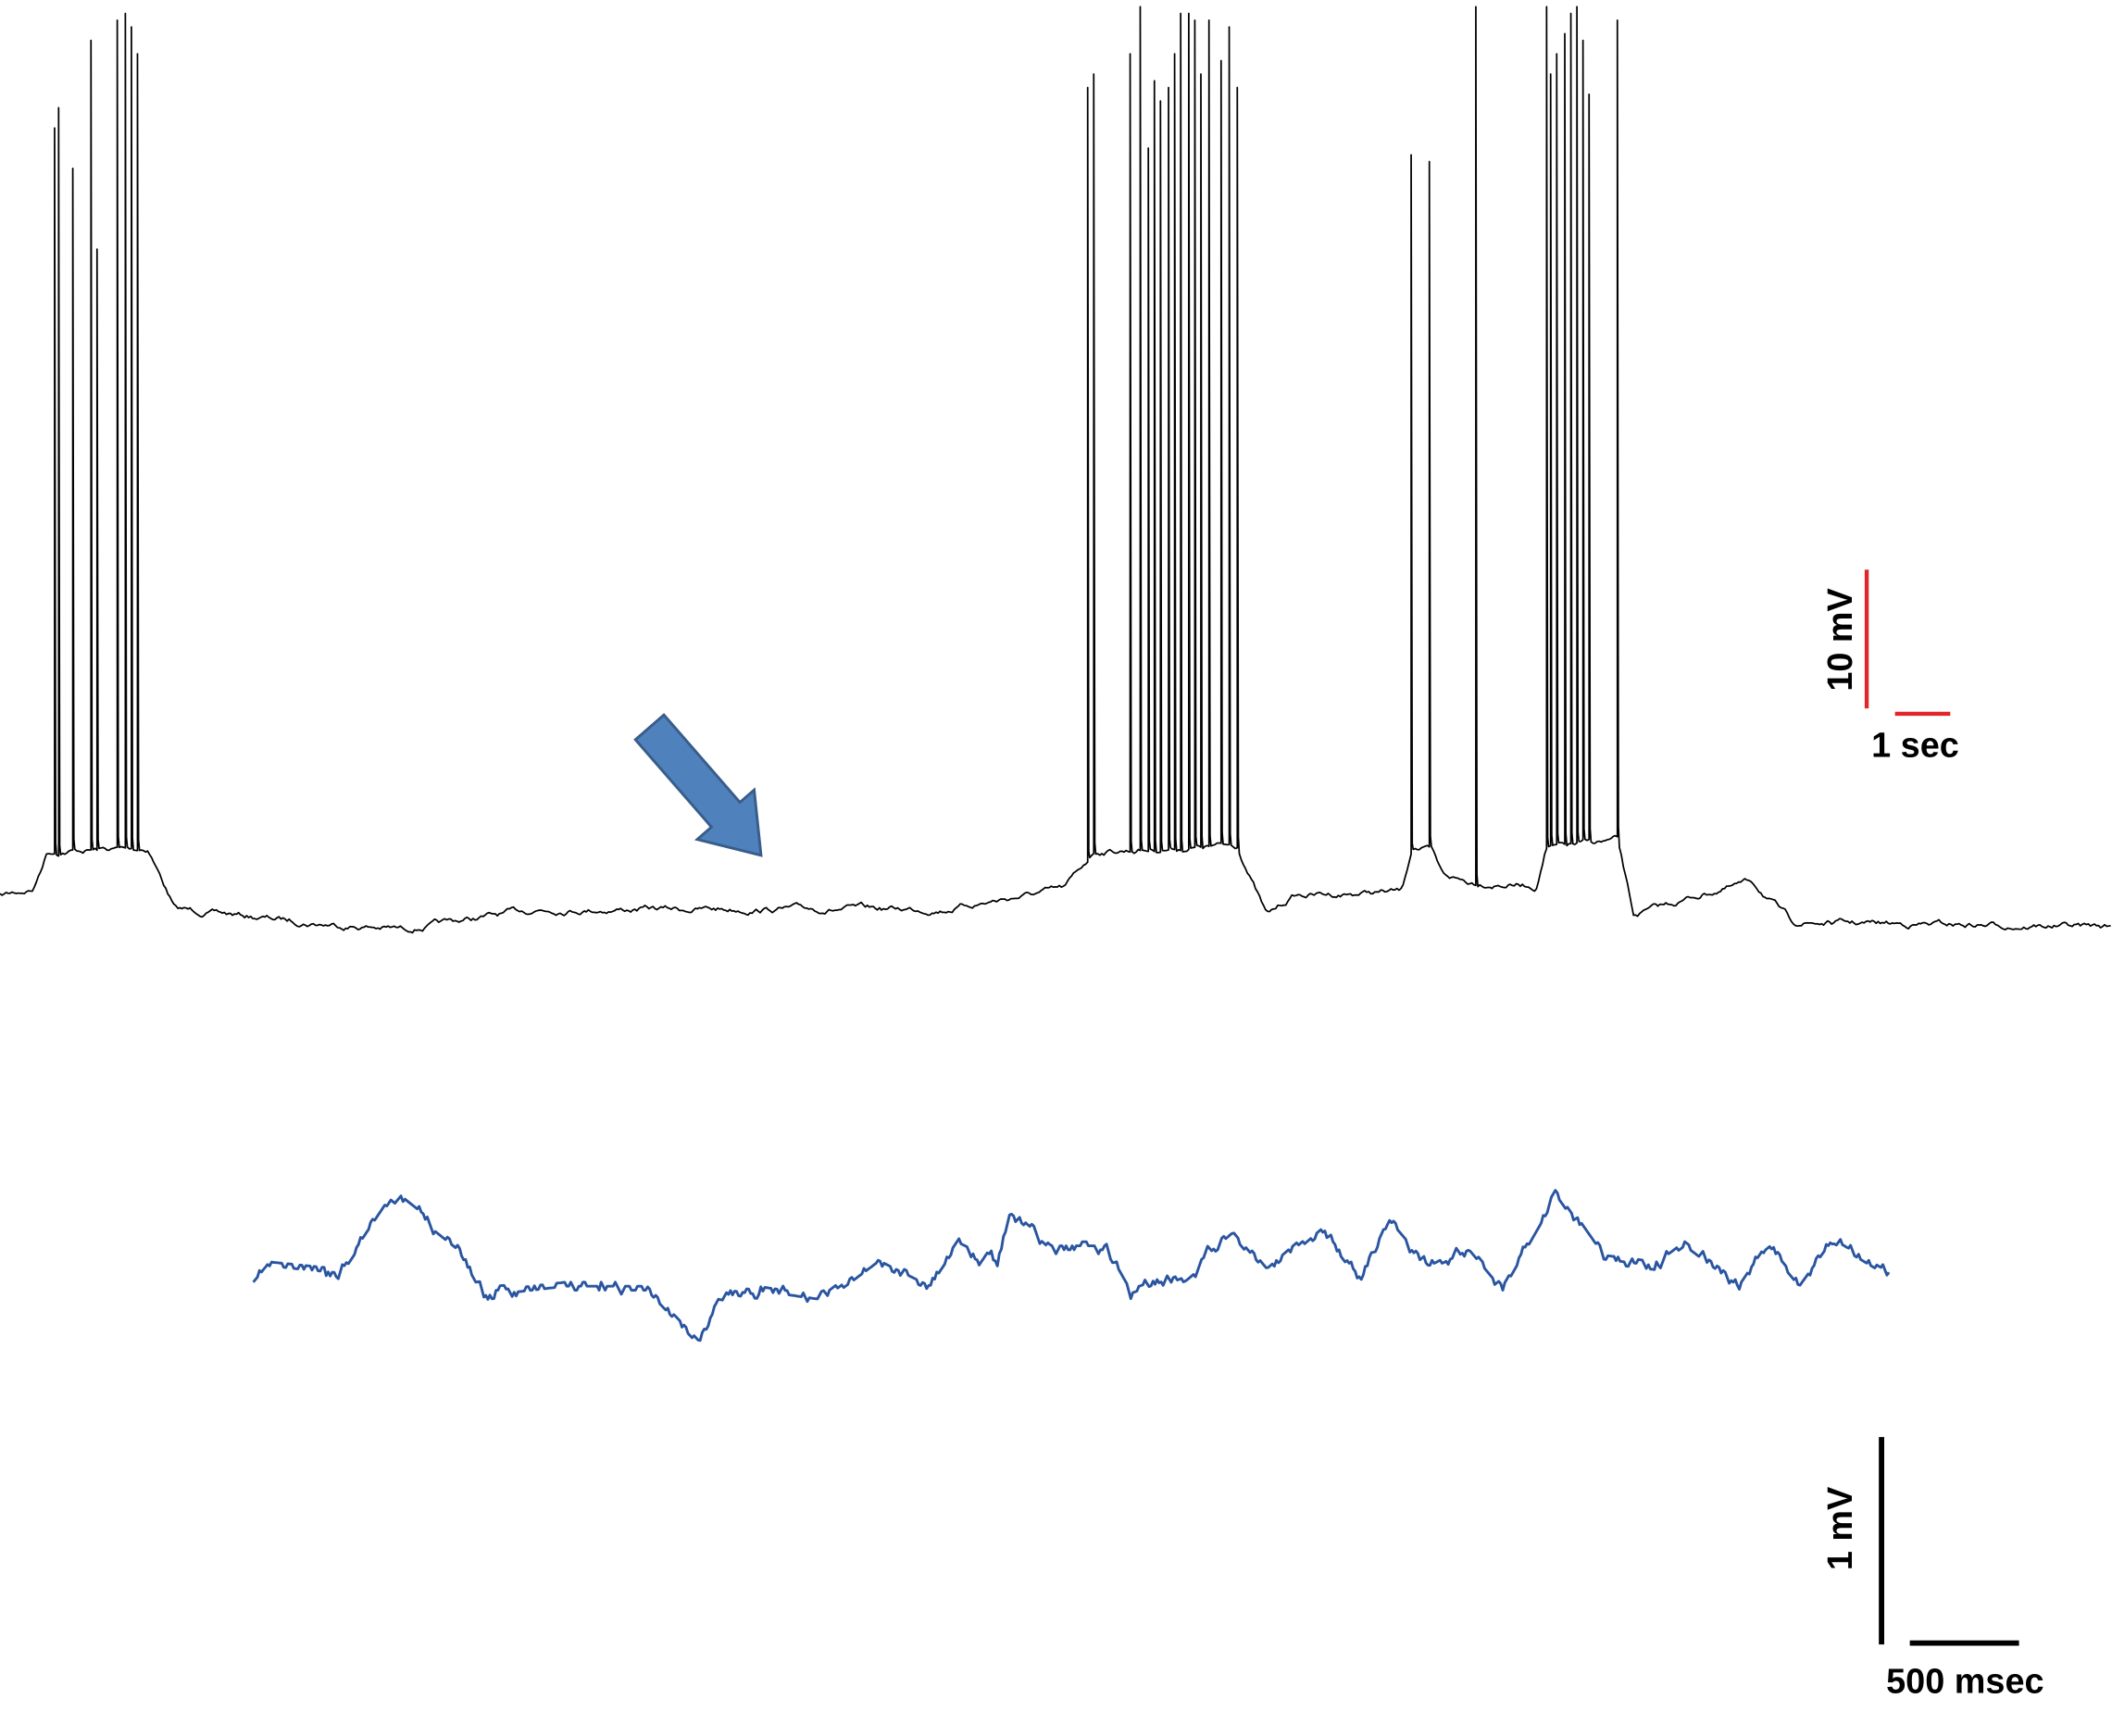 The height and width of the screenshot is (1736, 2112). I want to click on arrow, so click(698, 785).